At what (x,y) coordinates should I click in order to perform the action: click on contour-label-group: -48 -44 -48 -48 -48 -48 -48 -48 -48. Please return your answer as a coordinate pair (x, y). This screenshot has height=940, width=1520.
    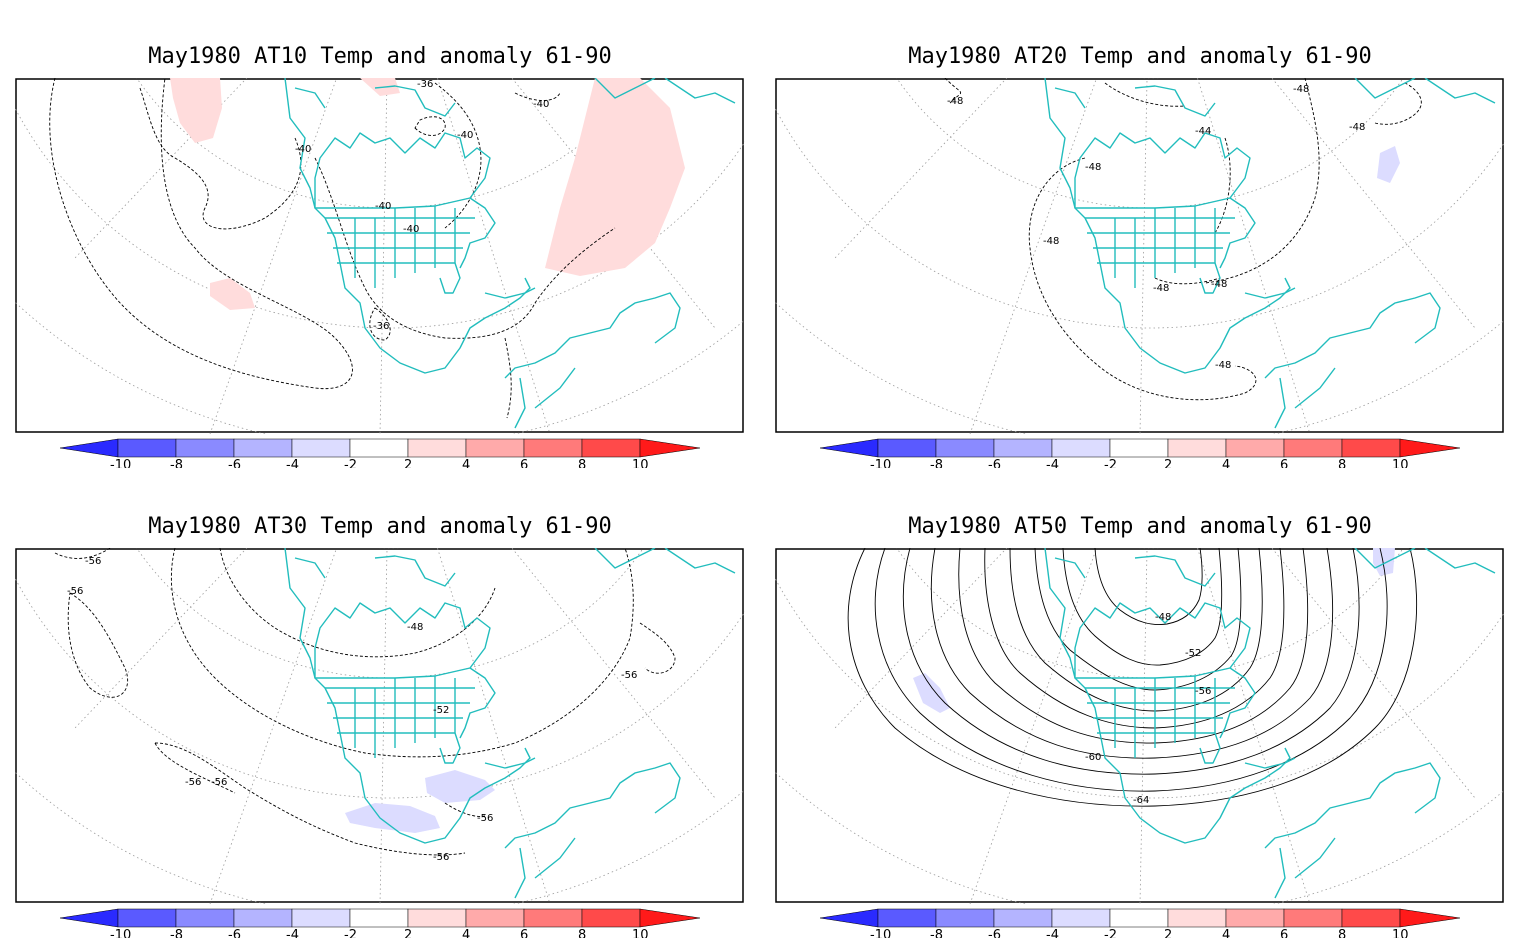
    Looking at the image, I should click on (1156, 227).